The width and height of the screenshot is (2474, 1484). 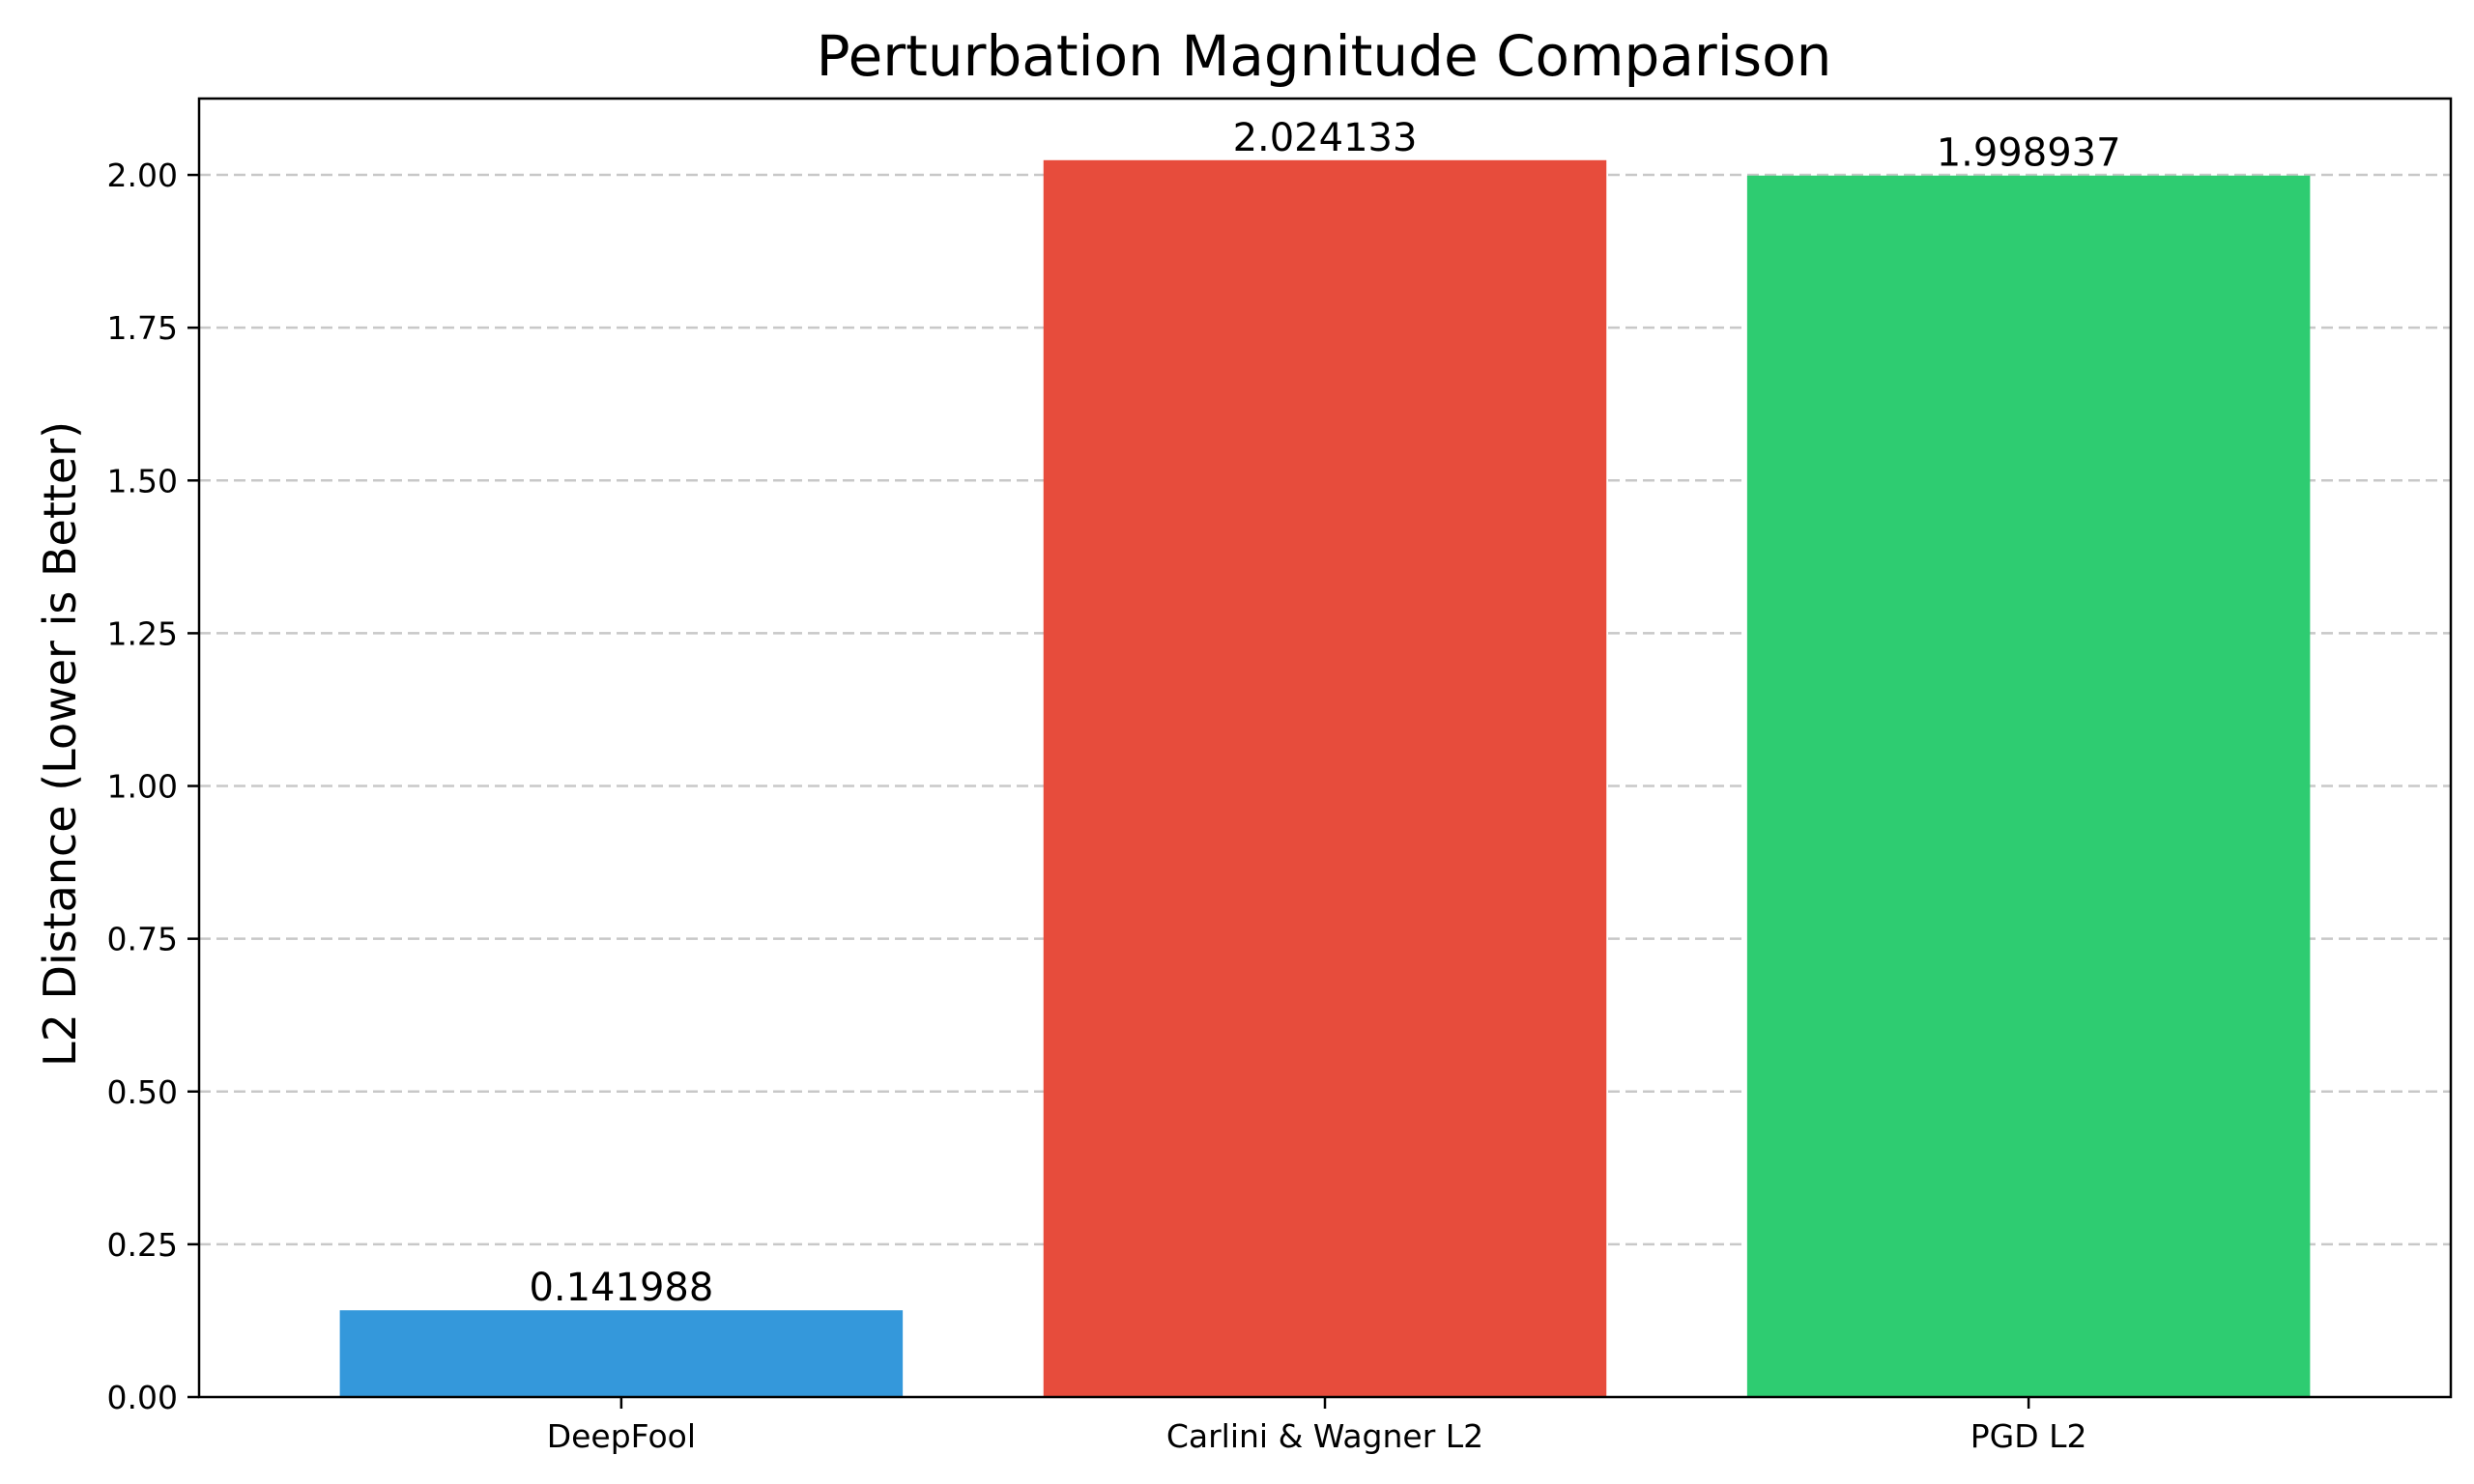 I want to click on x-axis-ticks: DeepFool Carlini & Wagner L2 PGD L2, so click(x=1317, y=1426).